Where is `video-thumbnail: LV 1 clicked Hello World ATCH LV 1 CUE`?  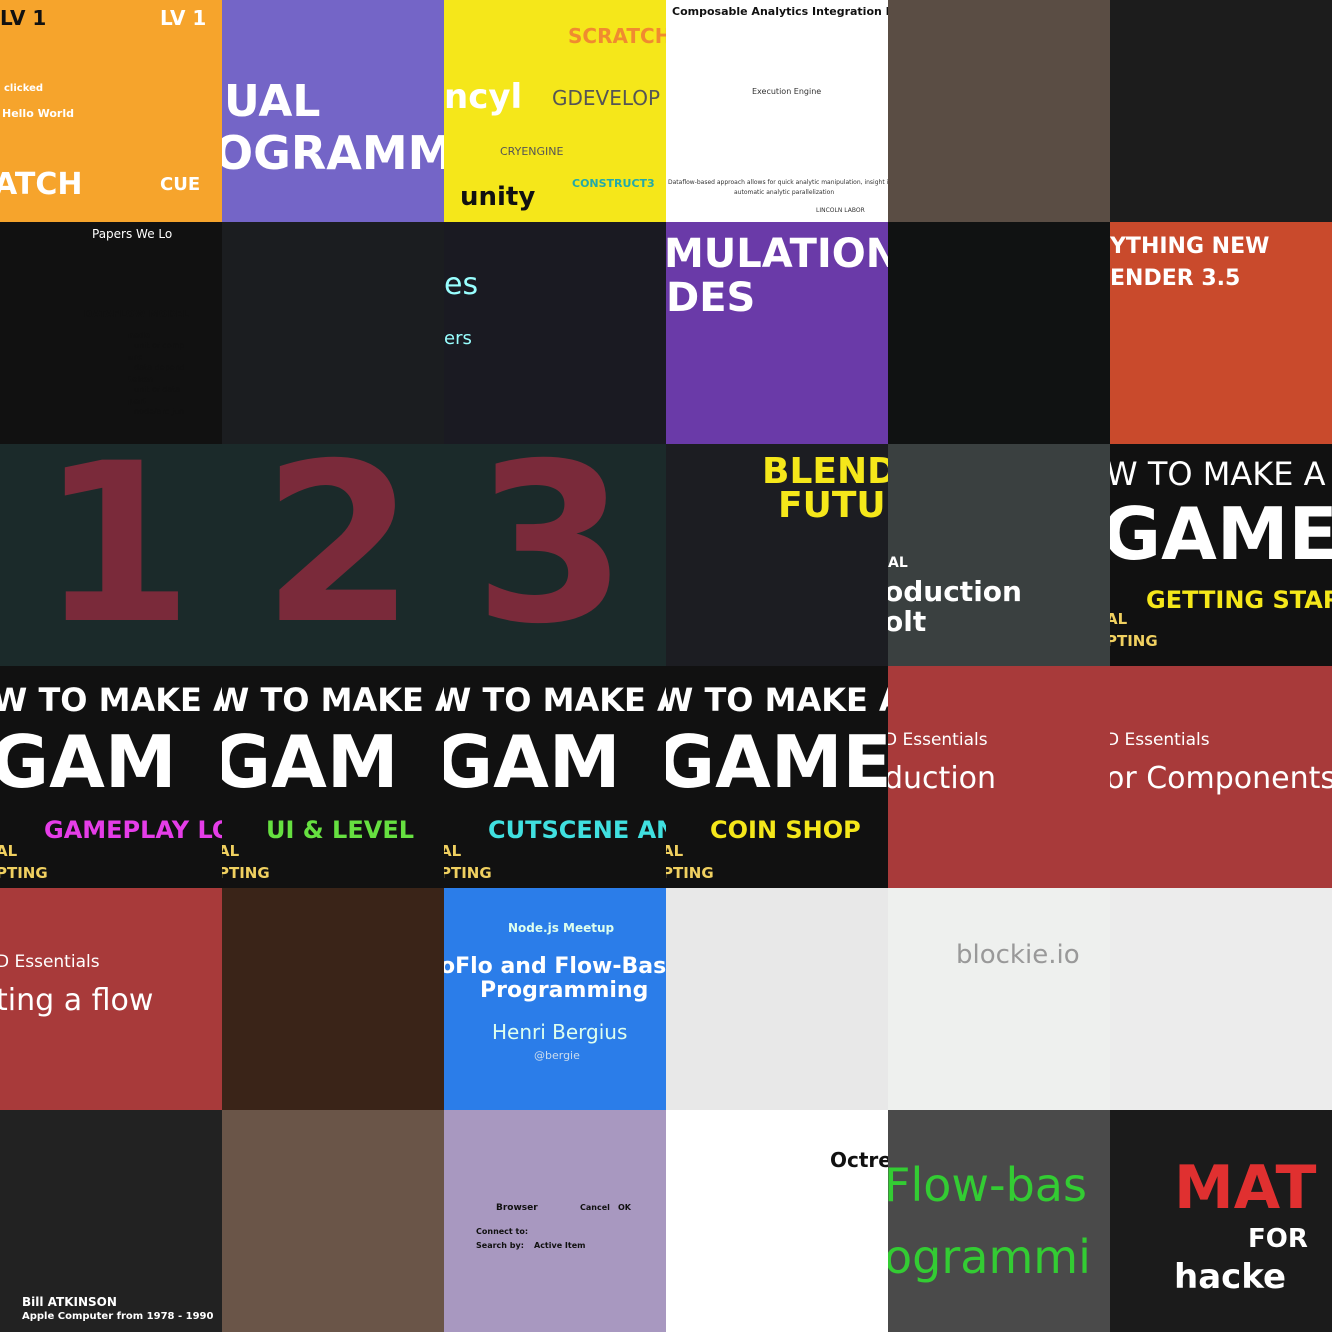 video-thumbnail: LV 1 clicked Hello World ATCH LV 1 CUE is located at coordinates (111, 111).